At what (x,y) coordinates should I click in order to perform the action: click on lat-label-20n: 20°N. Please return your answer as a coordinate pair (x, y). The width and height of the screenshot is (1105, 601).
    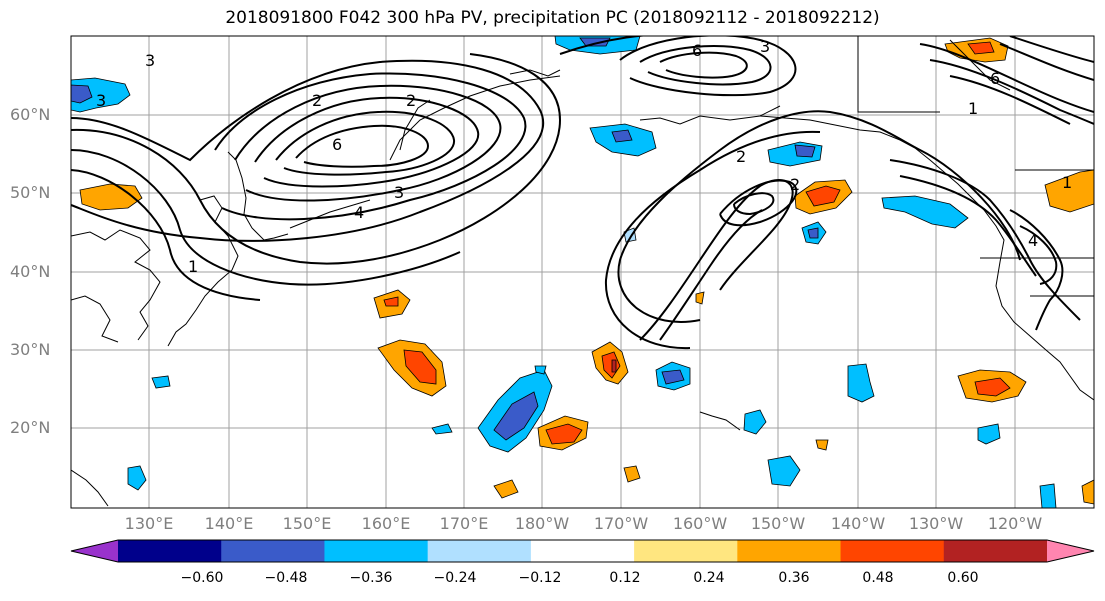
    Looking at the image, I should click on (30, 427).